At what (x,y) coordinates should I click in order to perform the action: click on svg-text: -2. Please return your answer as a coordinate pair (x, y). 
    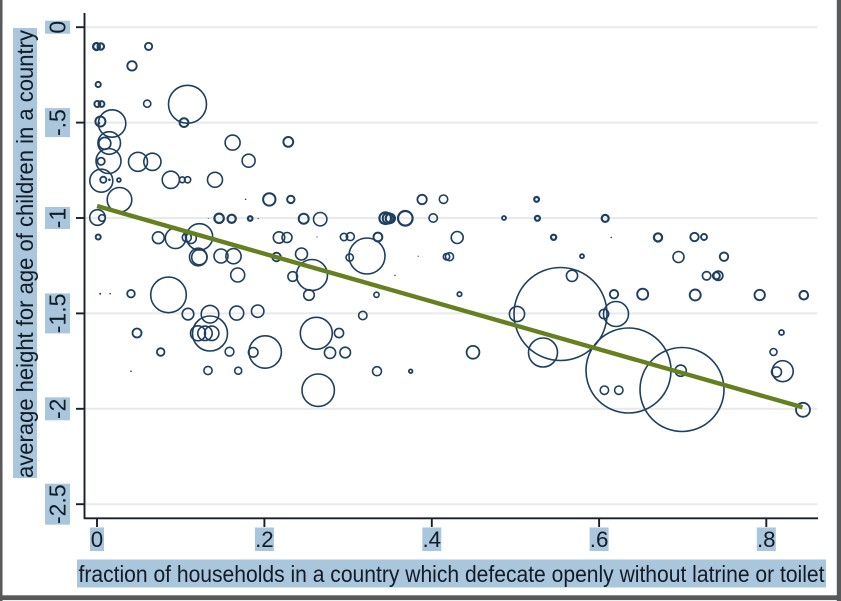
    Looking at the image, I should click on (58, 409).